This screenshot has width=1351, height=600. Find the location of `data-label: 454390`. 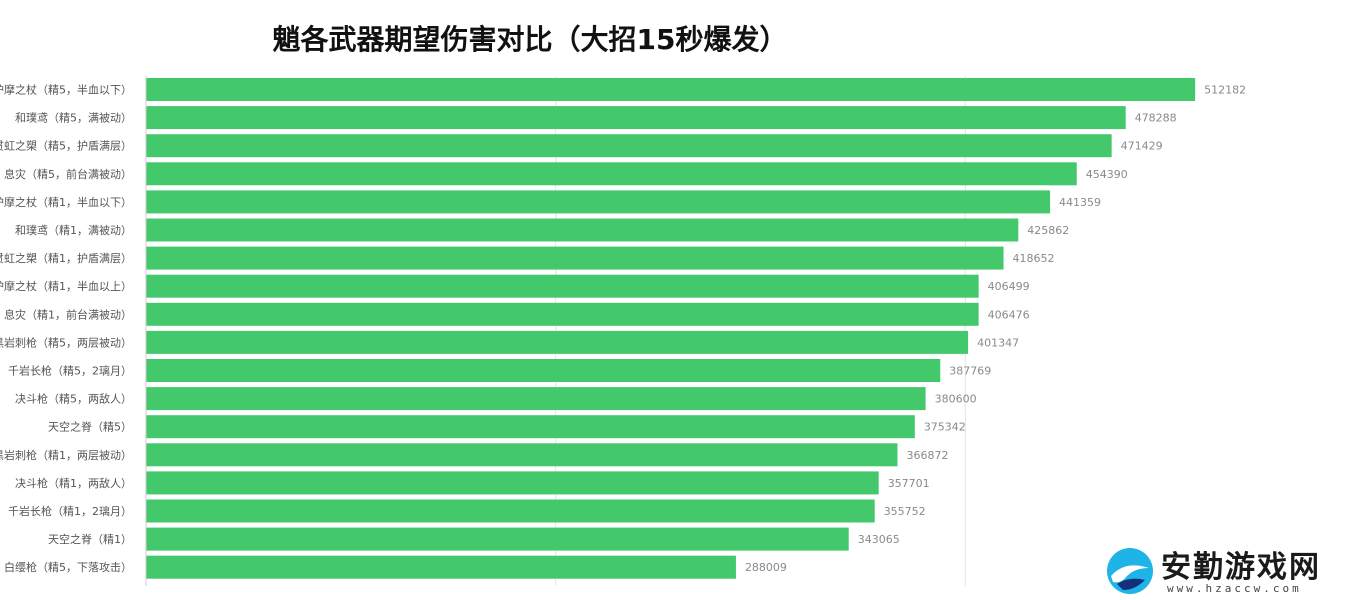

data-label: 454390 is located at coordinates (1107, 174).